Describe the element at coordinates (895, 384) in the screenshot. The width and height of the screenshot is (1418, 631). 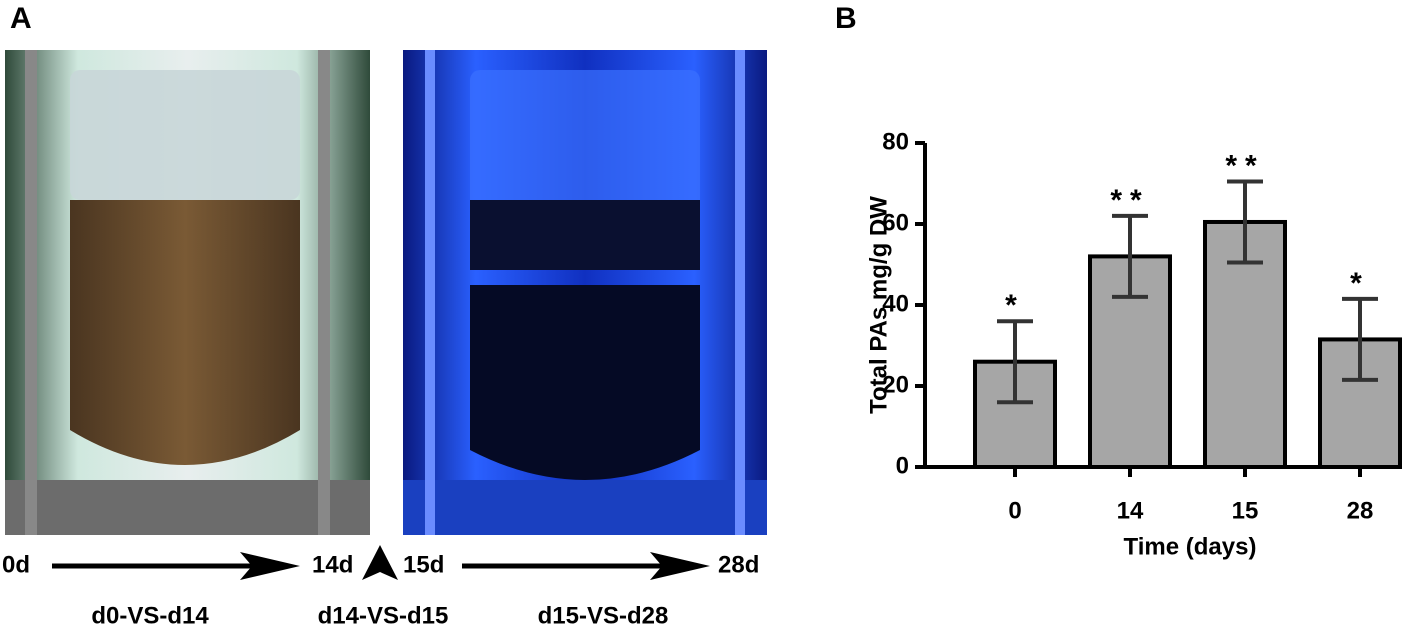
I see `y-tick-label: 20` at that location.